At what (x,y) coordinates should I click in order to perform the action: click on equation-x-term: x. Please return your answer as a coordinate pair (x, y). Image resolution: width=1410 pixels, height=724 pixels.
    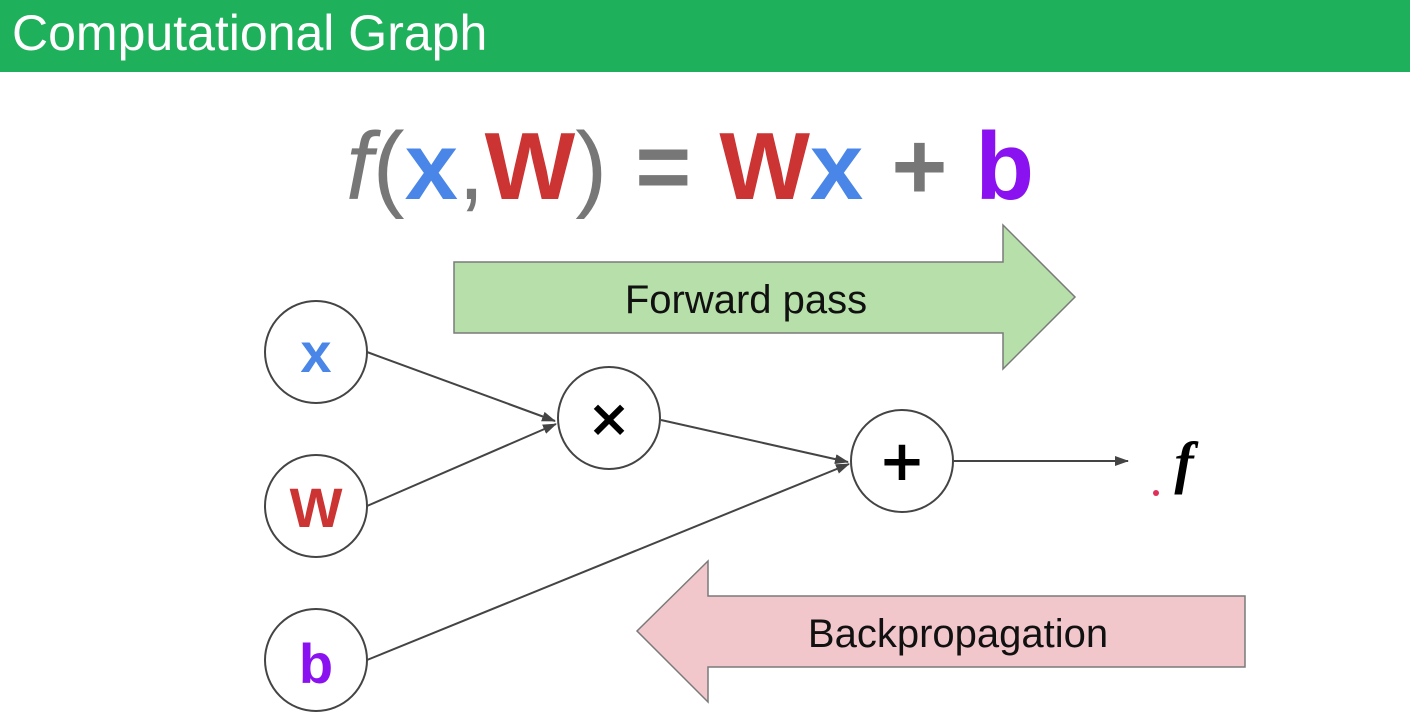
    Looking at the image, I should click on (836, 166).